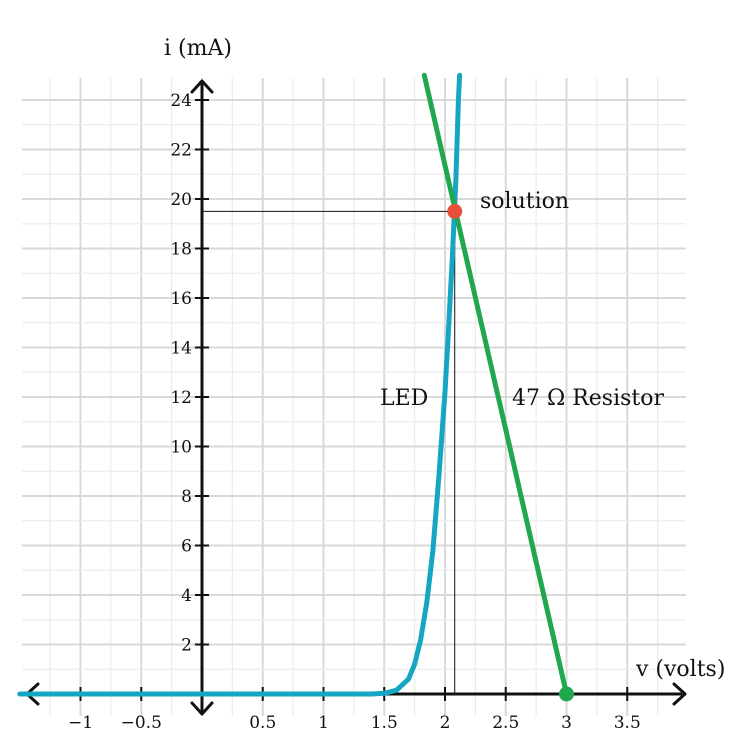  What do you see at coordinates (181, 101) in the screenshot?
I see `y-tick-label: 24` at bounding box center [181, 101].